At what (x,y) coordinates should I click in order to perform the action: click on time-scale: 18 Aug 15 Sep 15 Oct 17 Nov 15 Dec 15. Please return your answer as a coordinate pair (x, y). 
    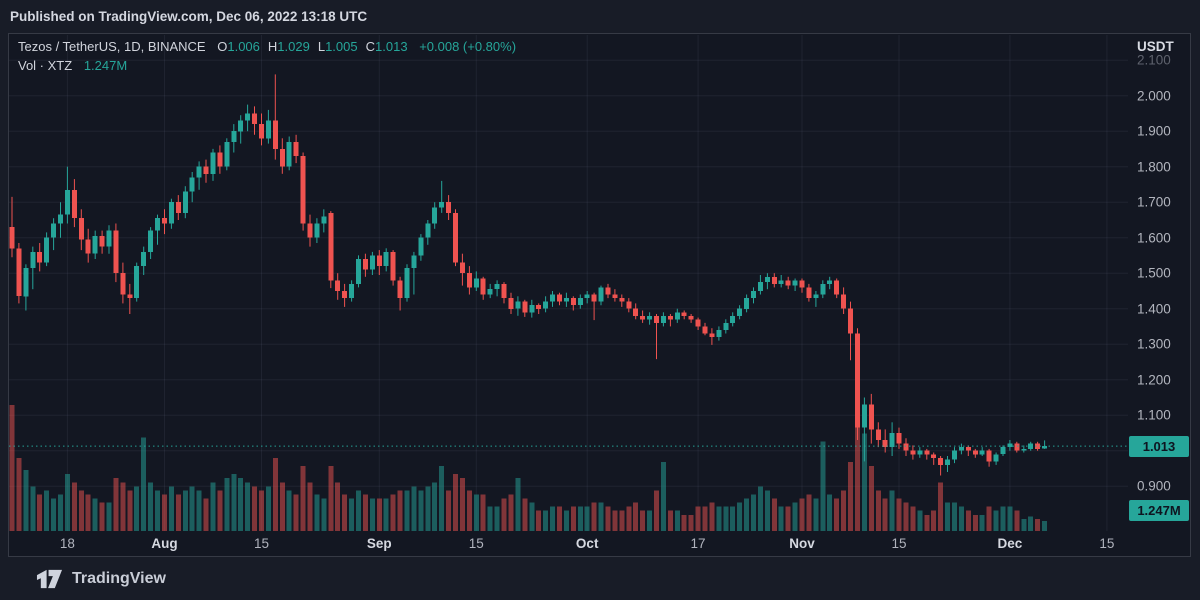
    Looking at the image, I should click on (568, 544).